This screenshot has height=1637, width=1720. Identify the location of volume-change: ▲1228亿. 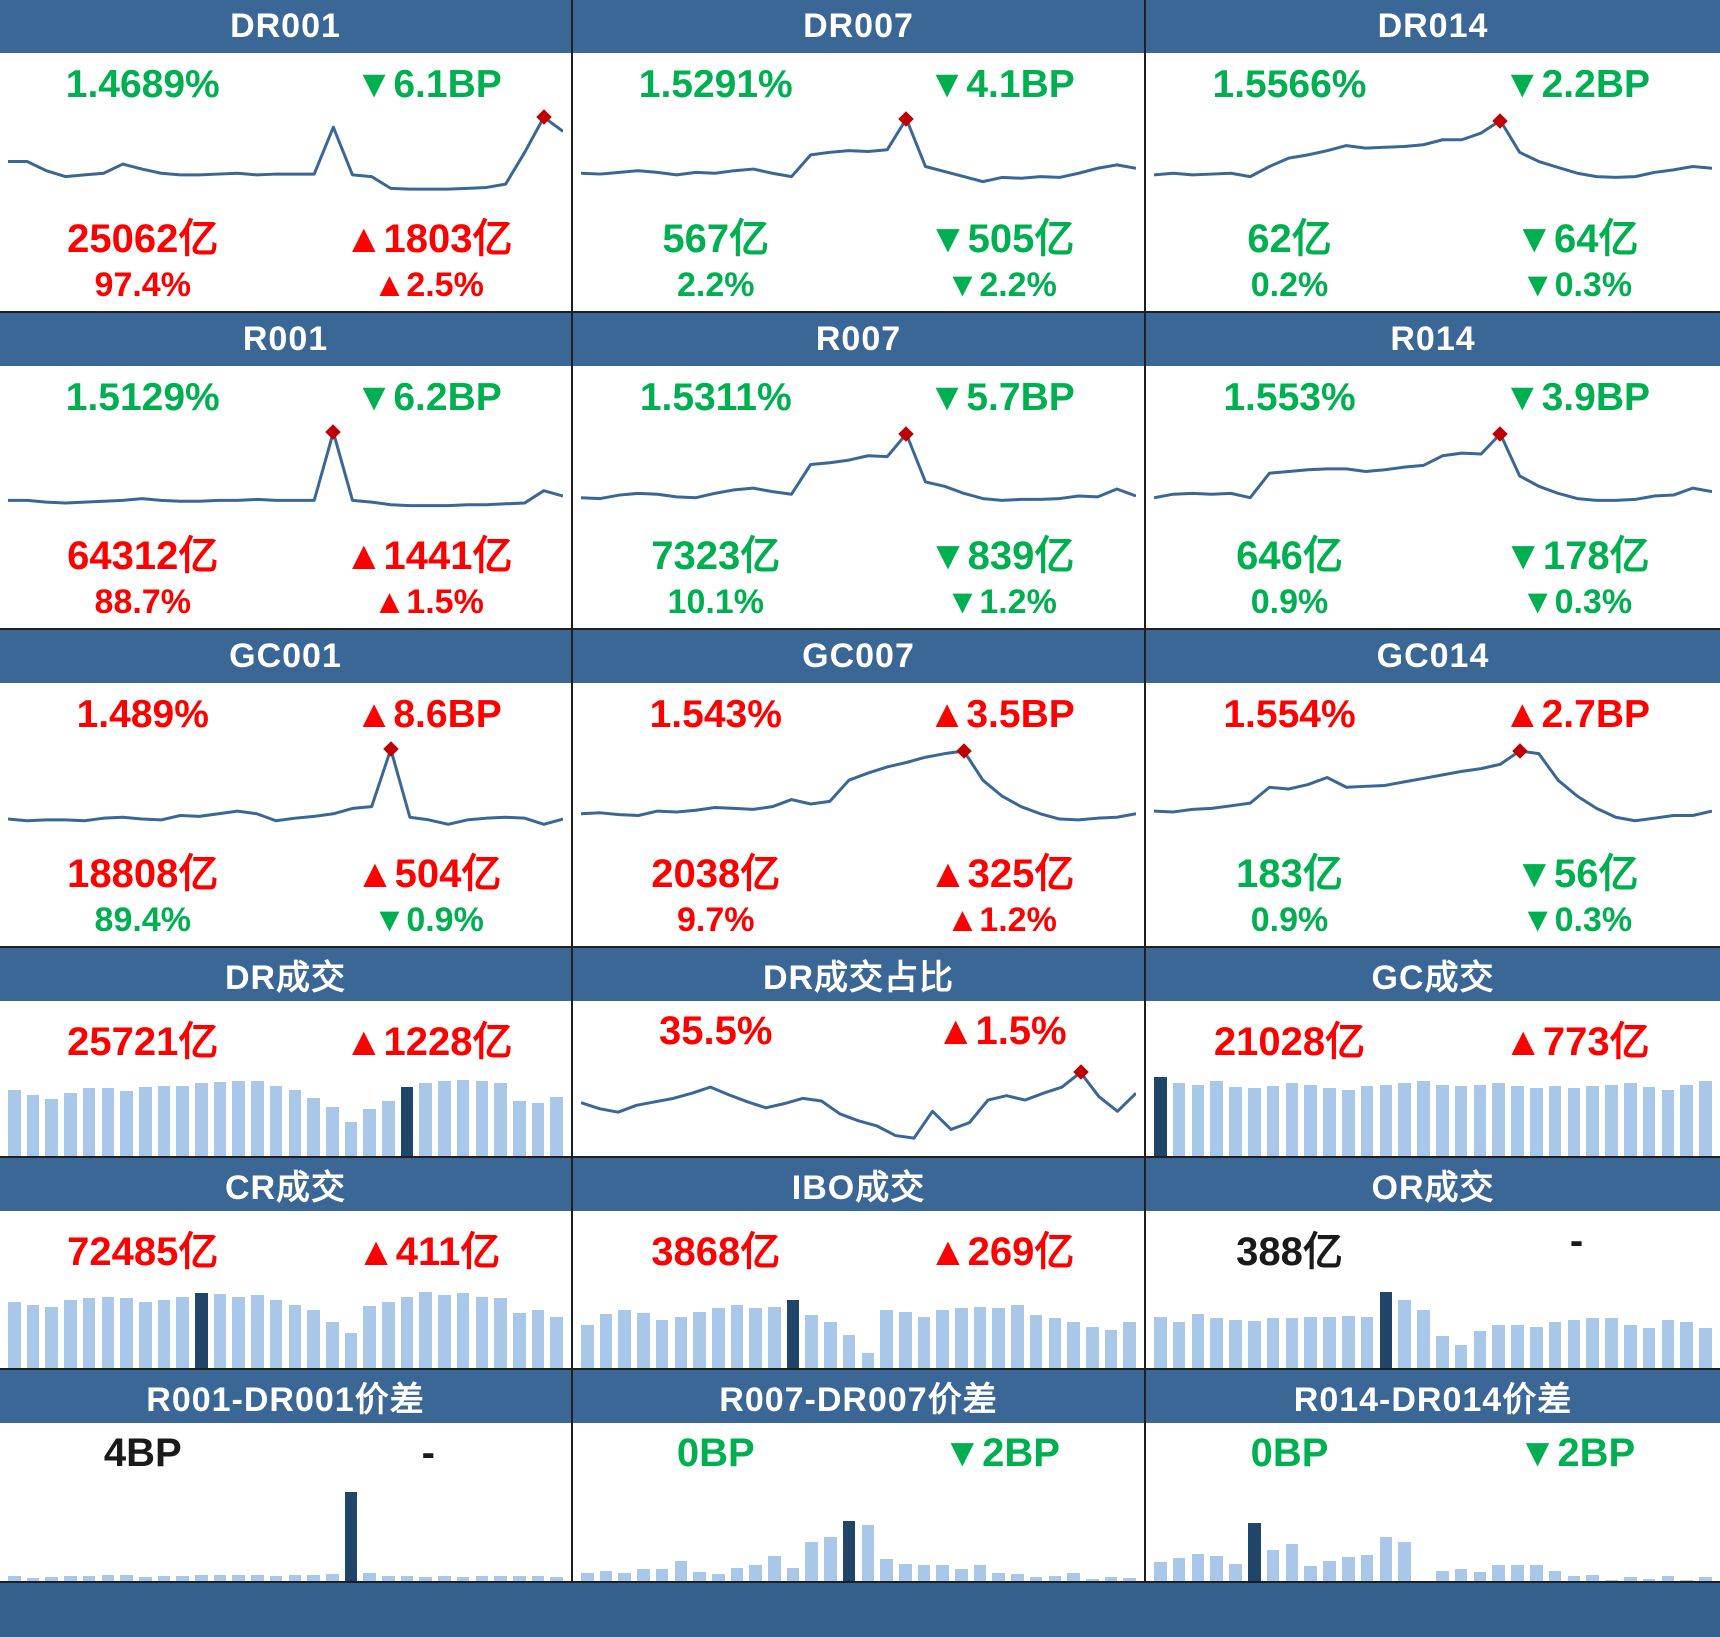
(428, 1042).